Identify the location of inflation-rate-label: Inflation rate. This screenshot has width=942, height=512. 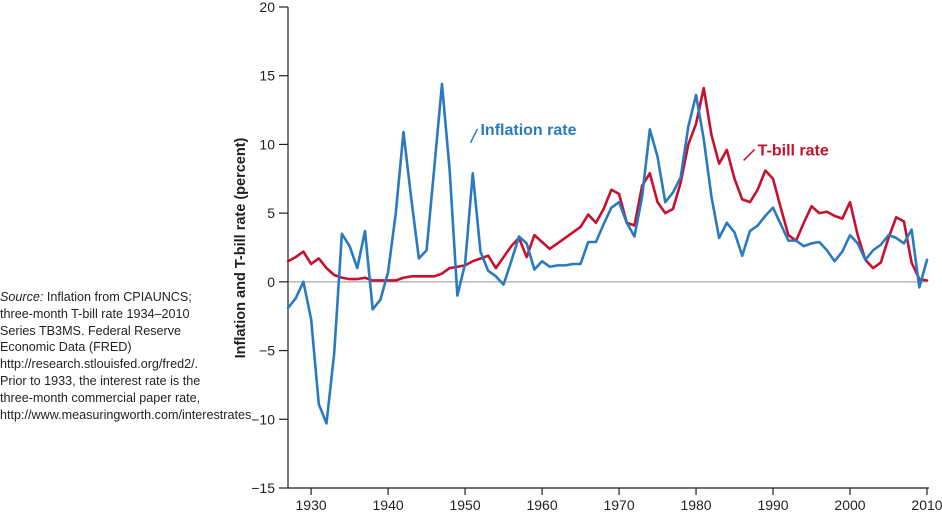
(528, 130).